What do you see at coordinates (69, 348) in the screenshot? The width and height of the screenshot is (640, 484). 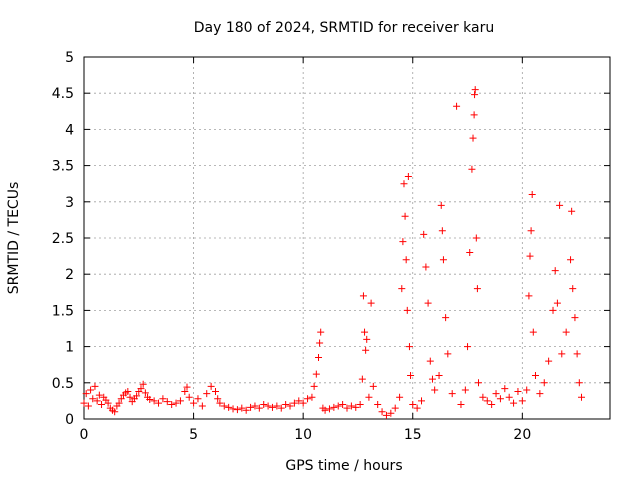 I see `y-tick-label: 1` at bounding box center [69, 348].